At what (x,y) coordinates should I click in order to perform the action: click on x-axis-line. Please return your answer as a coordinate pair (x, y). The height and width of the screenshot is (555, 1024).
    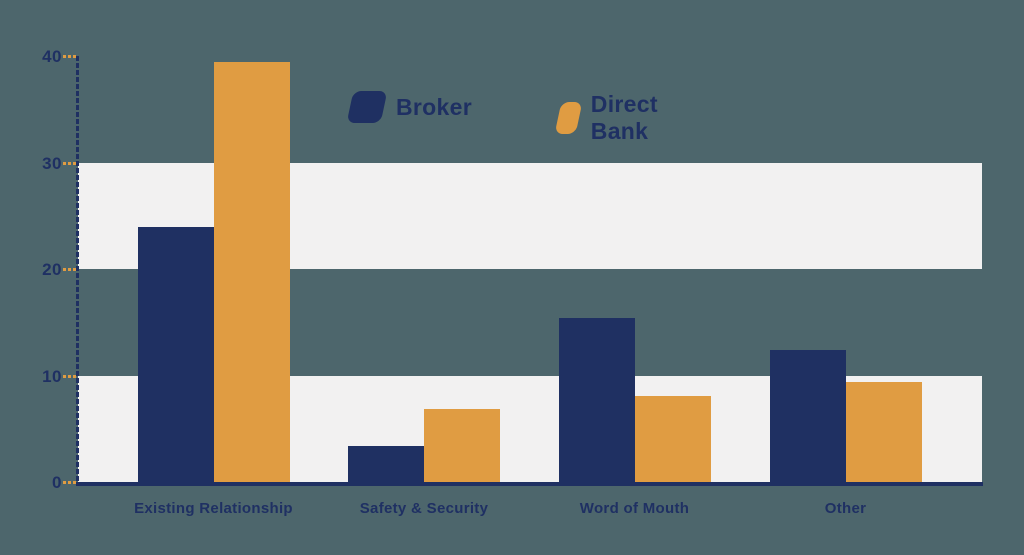
    Looking at the image, I should click on (529, 484).